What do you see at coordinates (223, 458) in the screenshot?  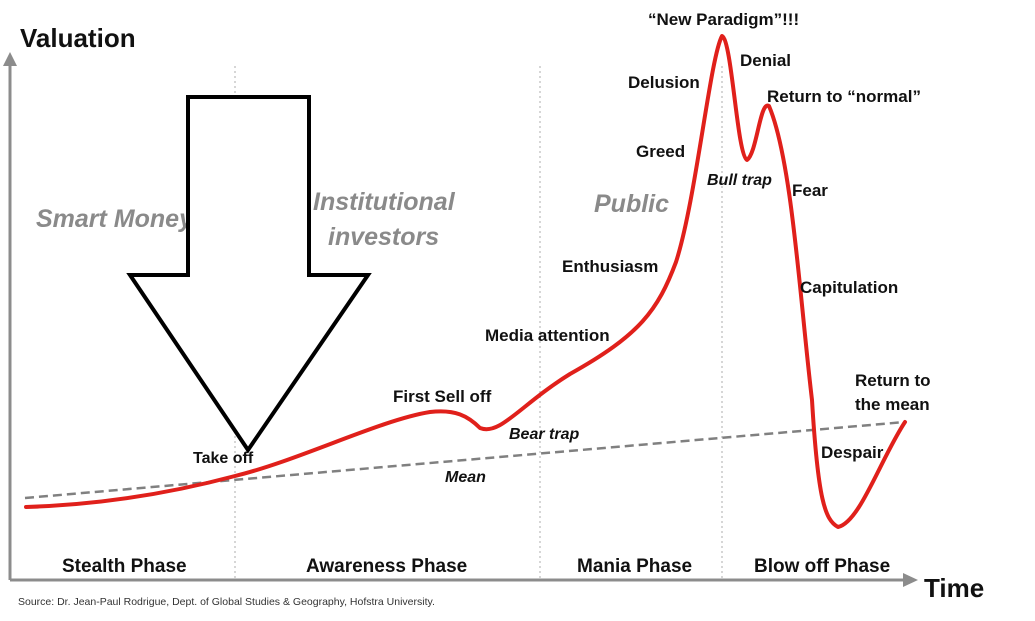 I see `label-take-off: Take off` at bounding box center [223, 458].